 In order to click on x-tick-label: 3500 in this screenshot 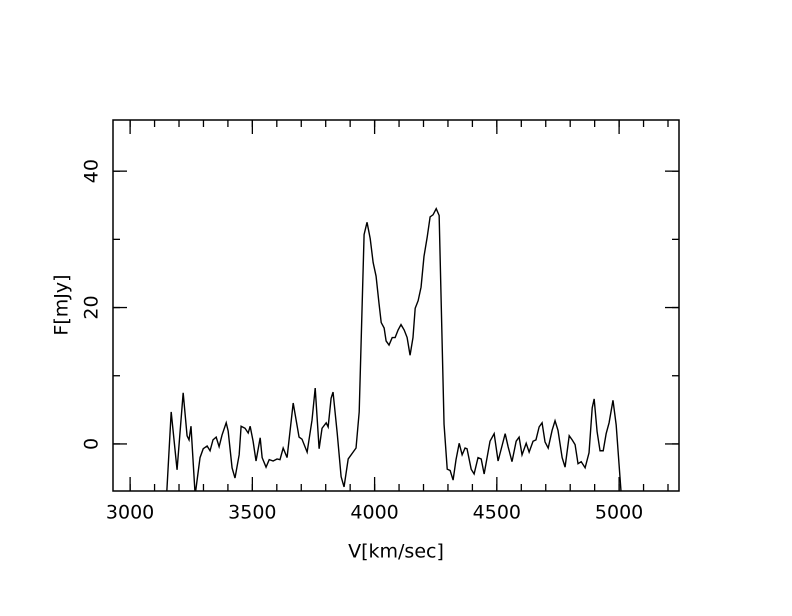, I will do `click(252, 513)`.